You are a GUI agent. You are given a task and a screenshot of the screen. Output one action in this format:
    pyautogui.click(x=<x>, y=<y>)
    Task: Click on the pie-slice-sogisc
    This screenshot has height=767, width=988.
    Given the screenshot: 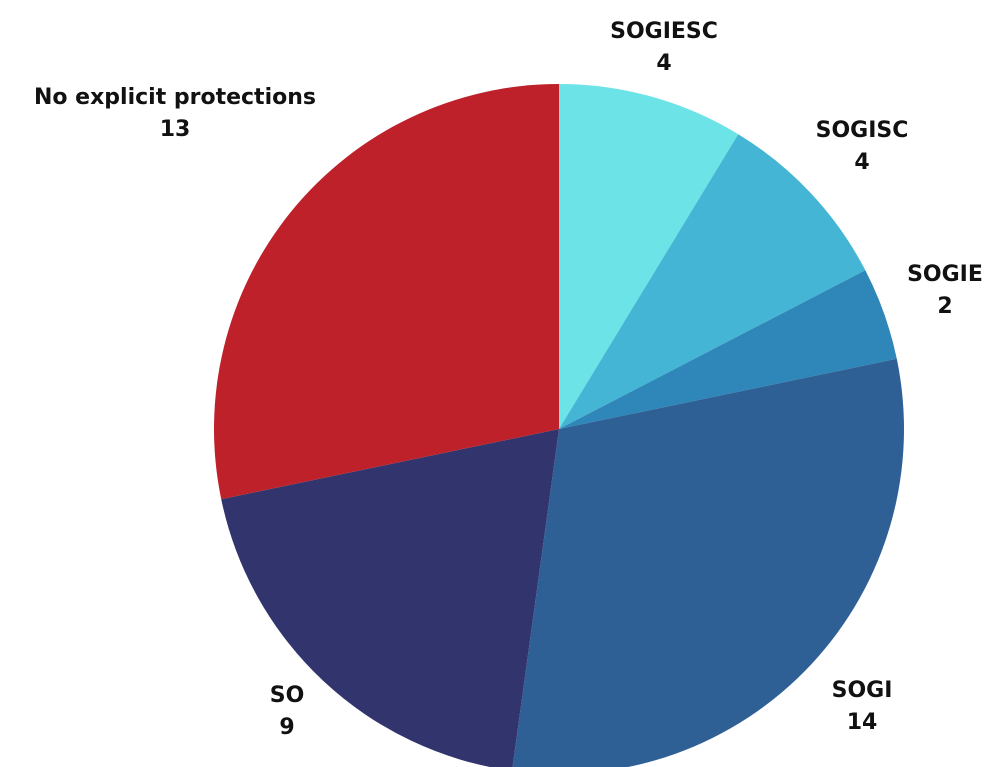 What is the action you would take?
    pyautogui.click(x=712, y=282)
    